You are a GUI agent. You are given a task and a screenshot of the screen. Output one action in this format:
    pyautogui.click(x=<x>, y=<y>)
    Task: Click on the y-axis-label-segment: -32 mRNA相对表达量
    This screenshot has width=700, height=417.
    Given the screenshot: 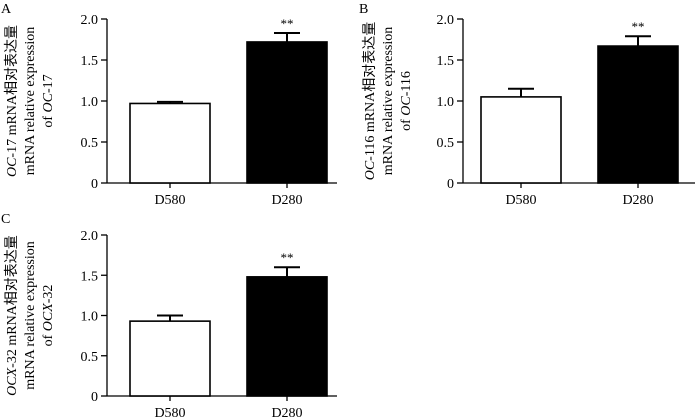 What is the action you would take?
    pyautogui.click(x=12, y=301)
    